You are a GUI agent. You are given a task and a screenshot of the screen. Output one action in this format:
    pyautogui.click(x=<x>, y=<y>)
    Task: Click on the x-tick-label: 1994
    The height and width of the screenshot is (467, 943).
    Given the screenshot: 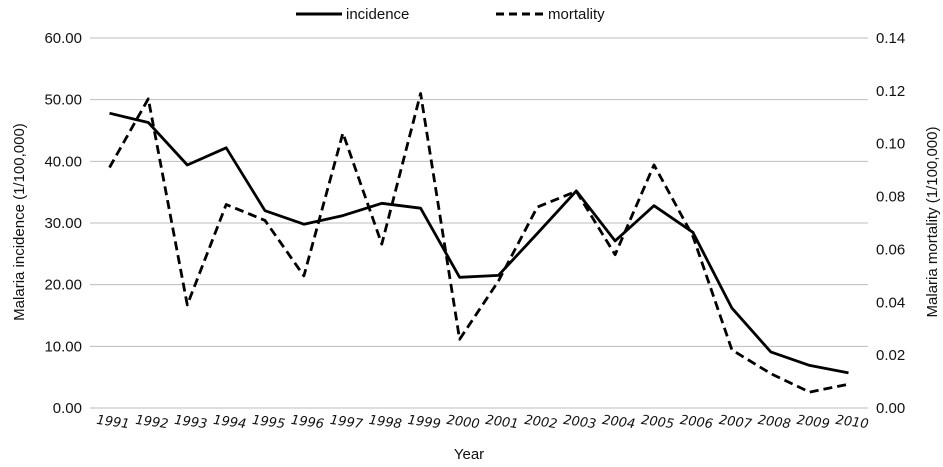 What is the action you would take?
    pyautogui.click(x=229, y=422)
    